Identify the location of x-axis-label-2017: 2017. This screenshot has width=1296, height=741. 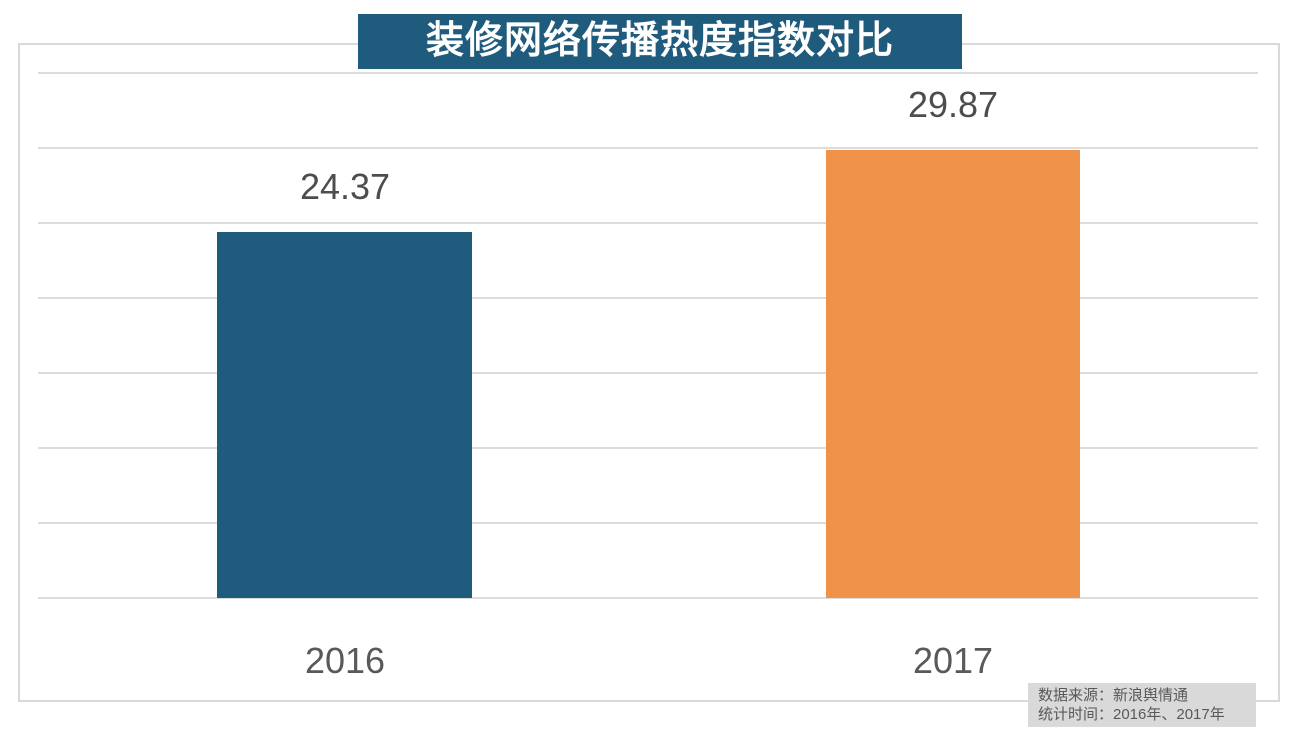
(953, 660).